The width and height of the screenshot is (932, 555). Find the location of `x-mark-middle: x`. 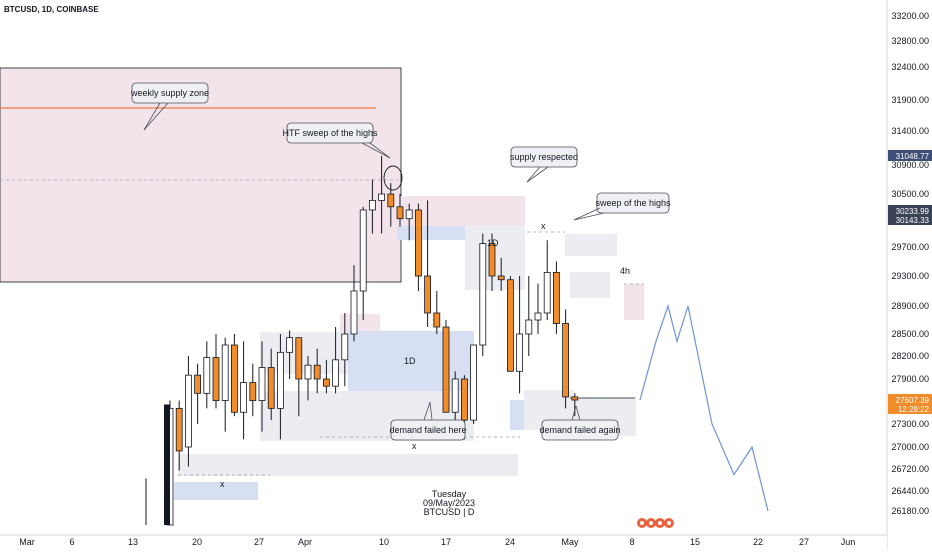

x-mark-middle: x is located at coordinates (414, 446).